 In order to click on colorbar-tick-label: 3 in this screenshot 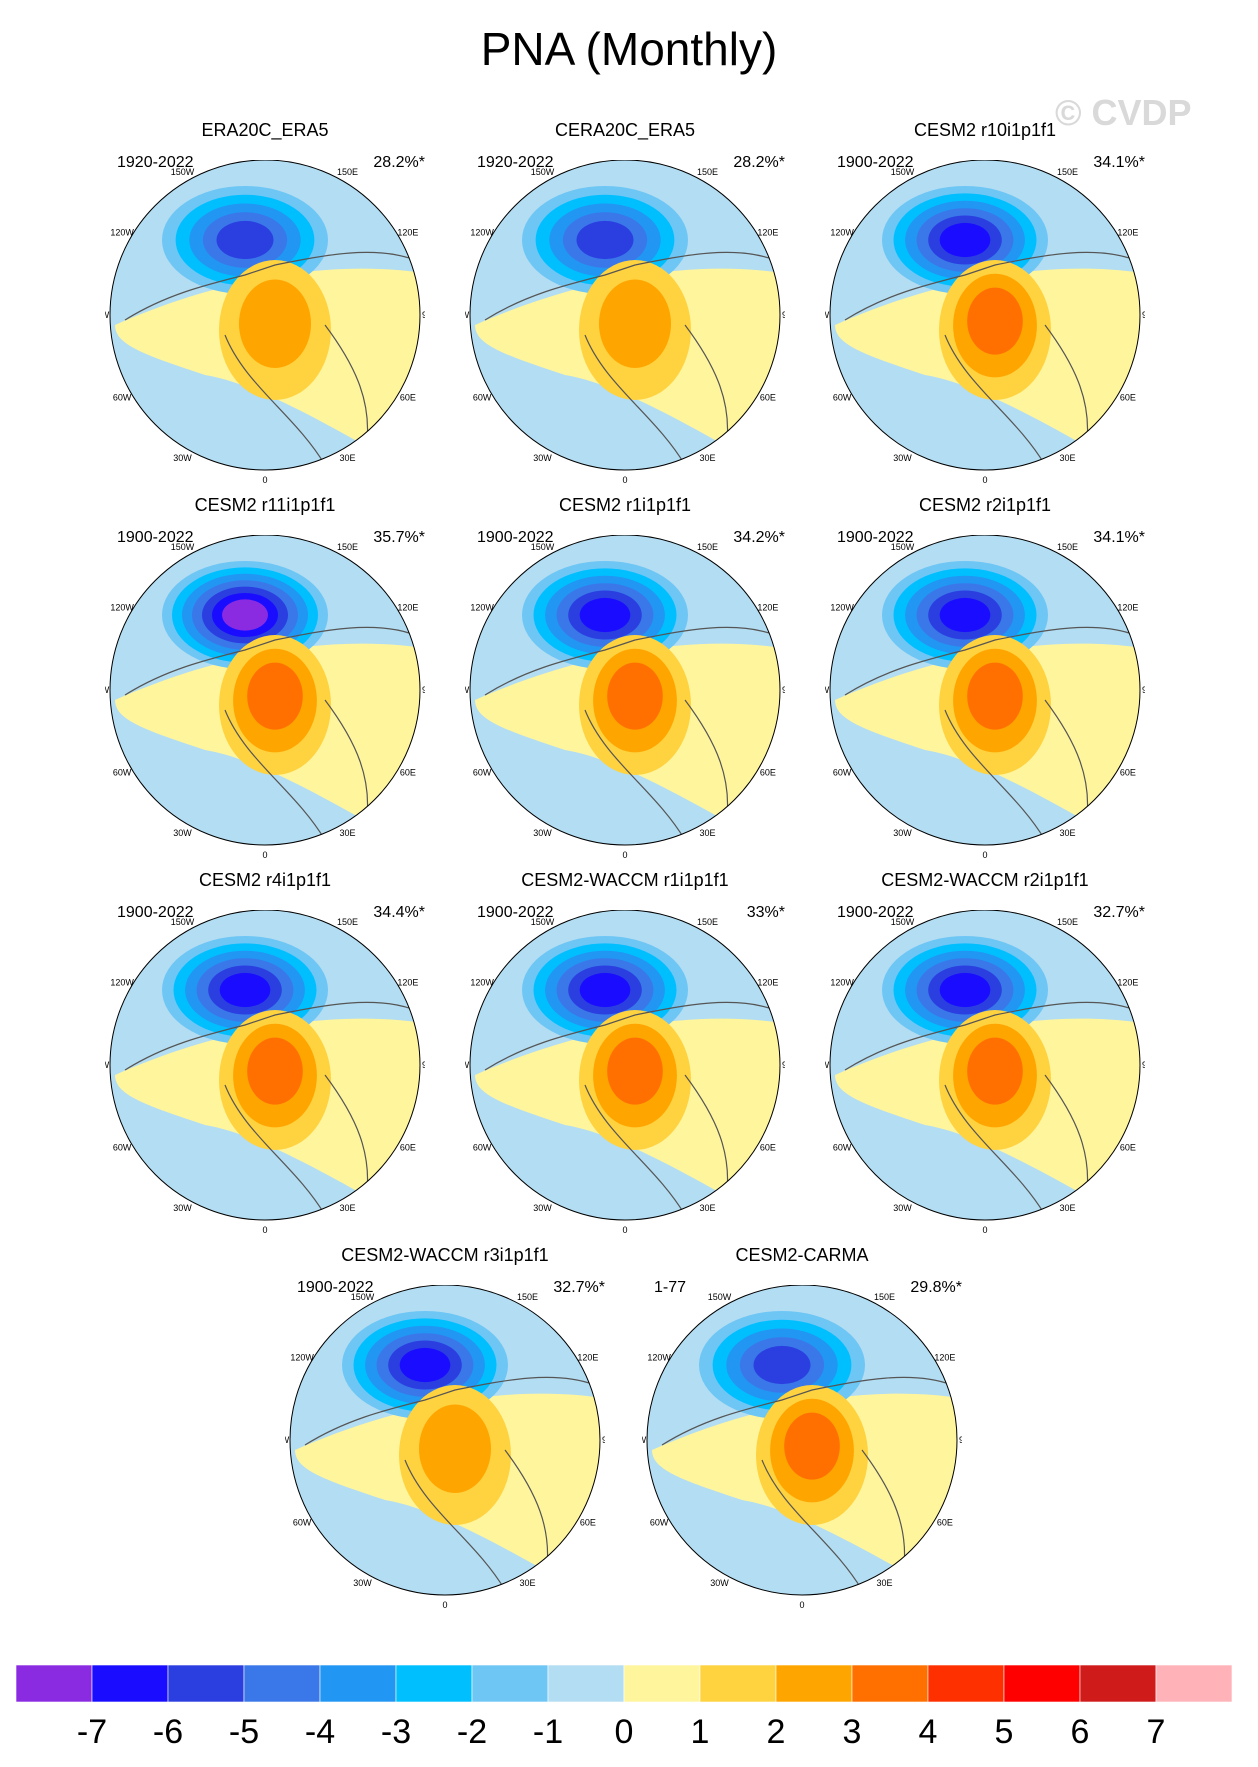, I will do `click(852, 1732)`.